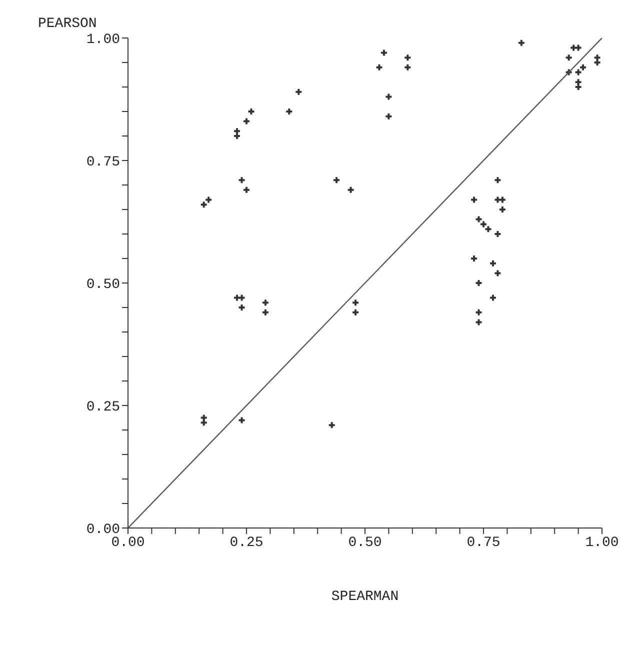 This screenshot has width=640, height=646. What do you see at coordinates (247, 542) in the screenshot?
I see `x-tick-label: 0.25` at bounding box center [247, 542].